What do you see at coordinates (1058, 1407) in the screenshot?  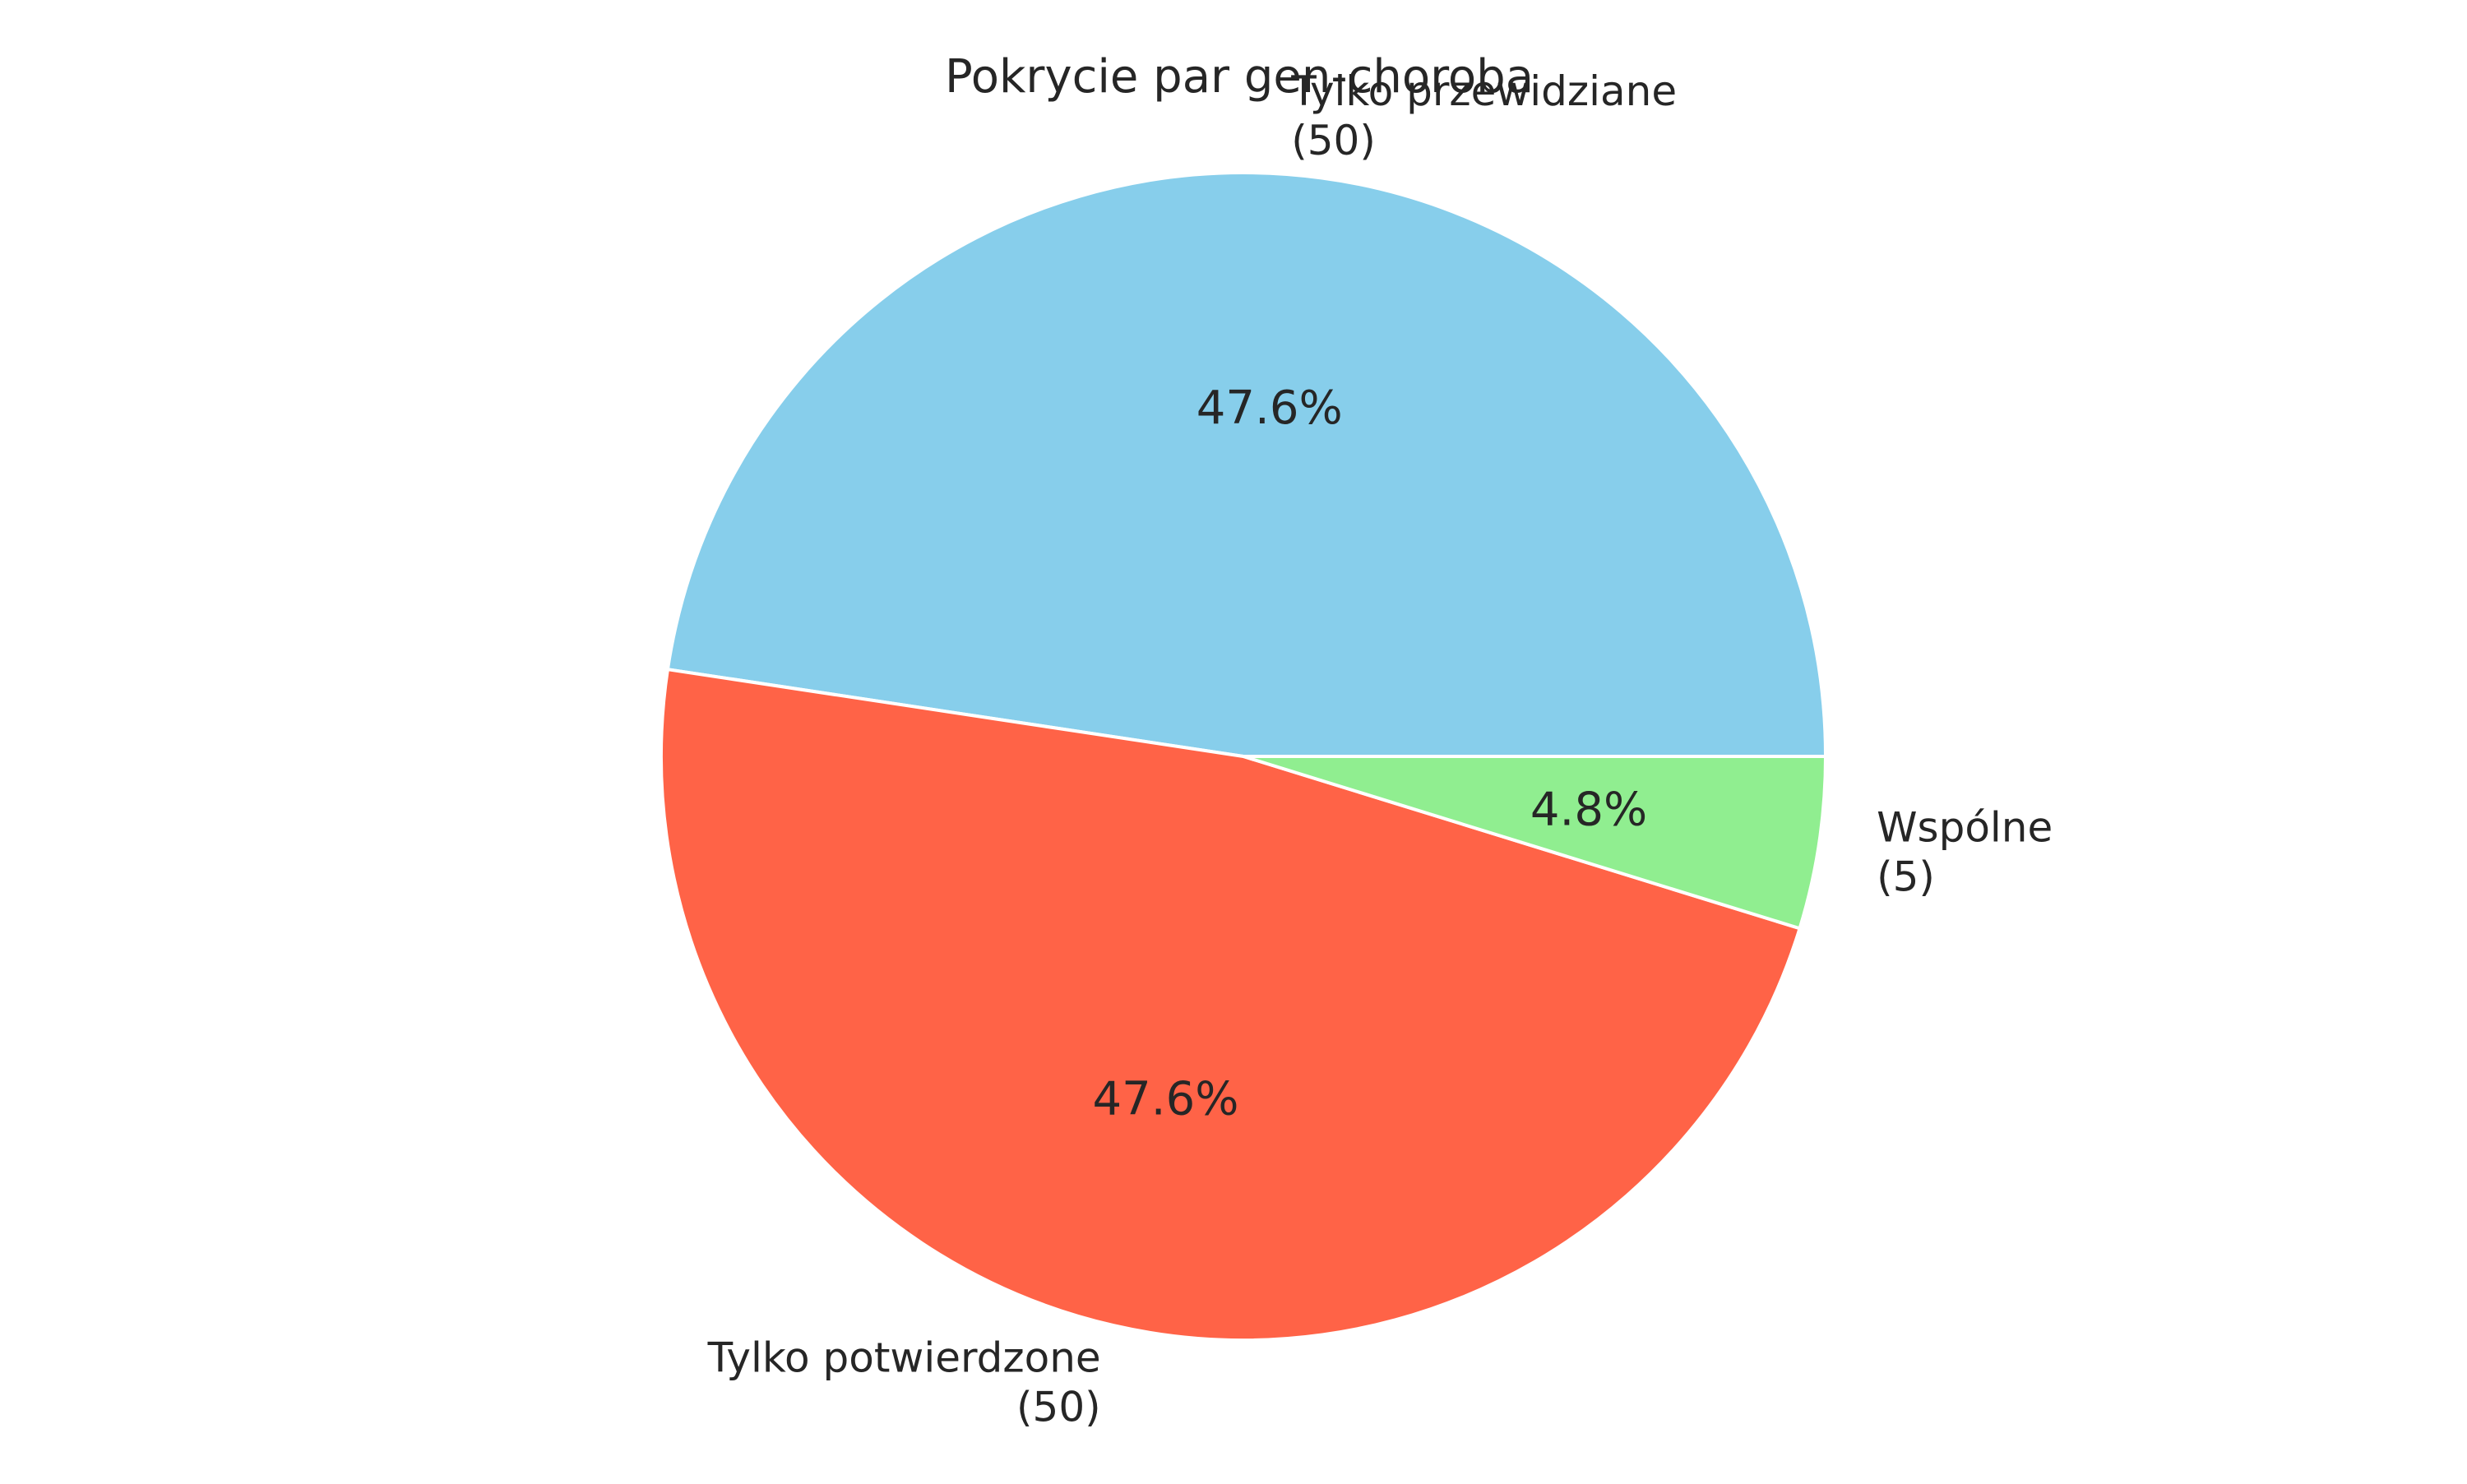 I see `slice-label-count-1: (50)` at bounding box center [1058, 1407].